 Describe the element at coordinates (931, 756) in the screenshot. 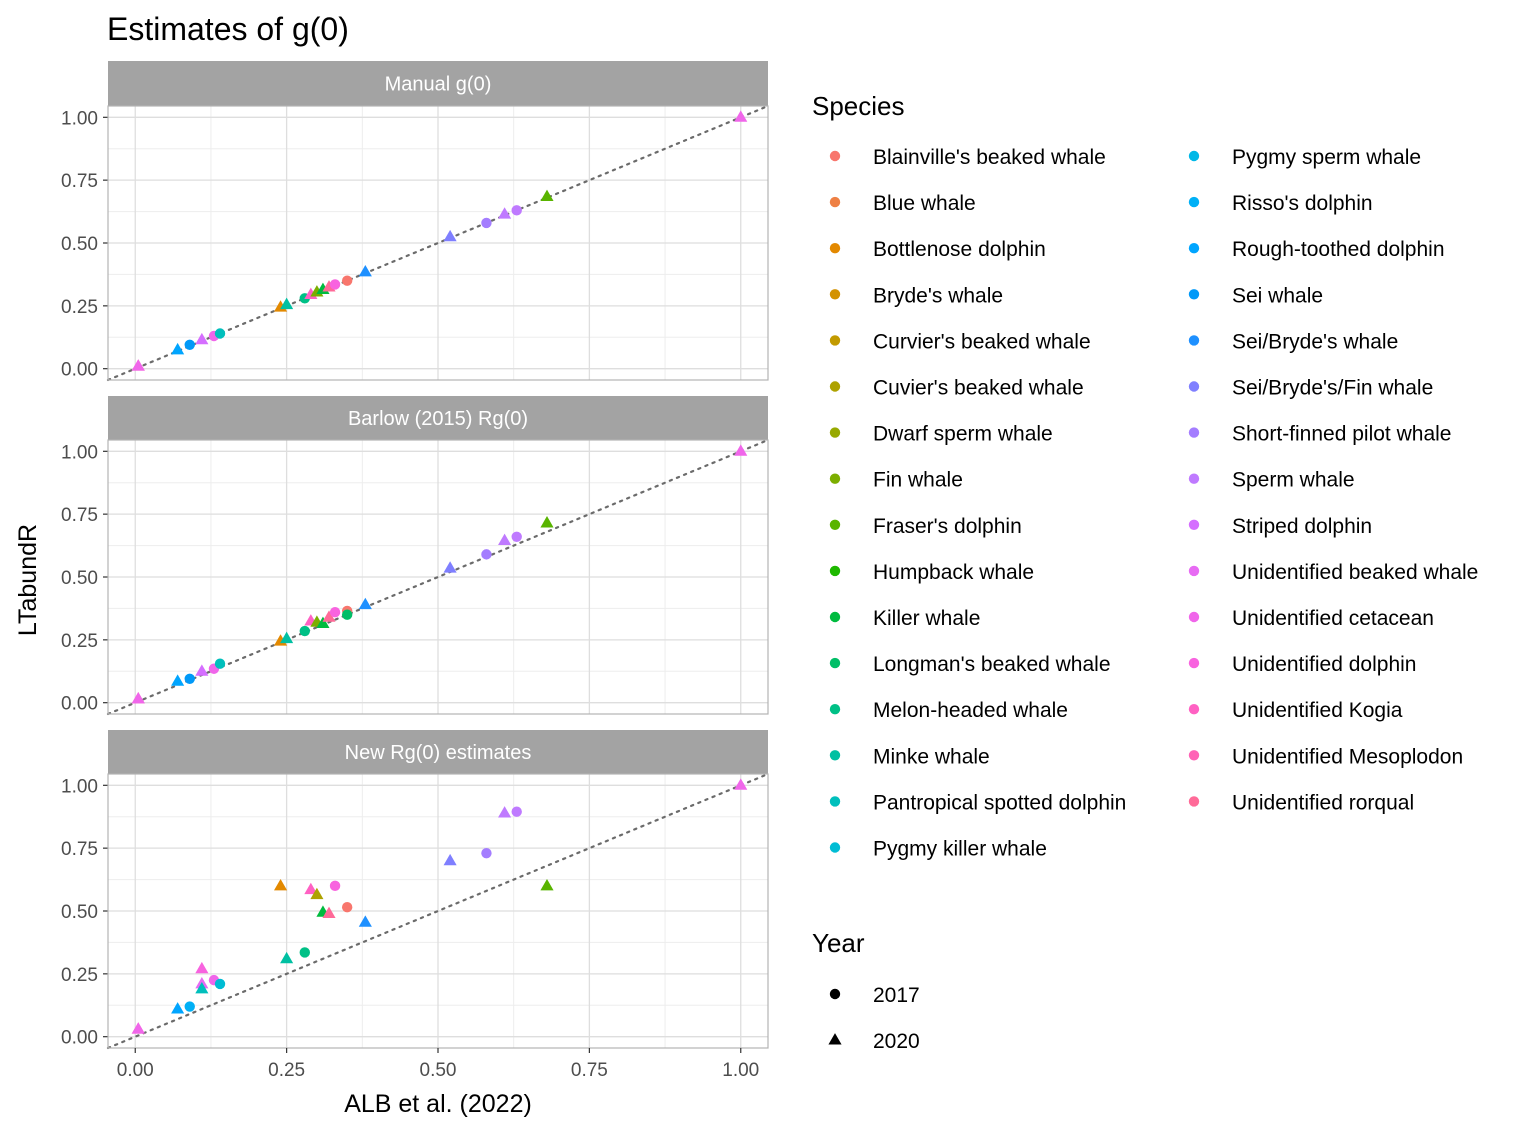

I see `species-legend-label: Minke whale` at that location.